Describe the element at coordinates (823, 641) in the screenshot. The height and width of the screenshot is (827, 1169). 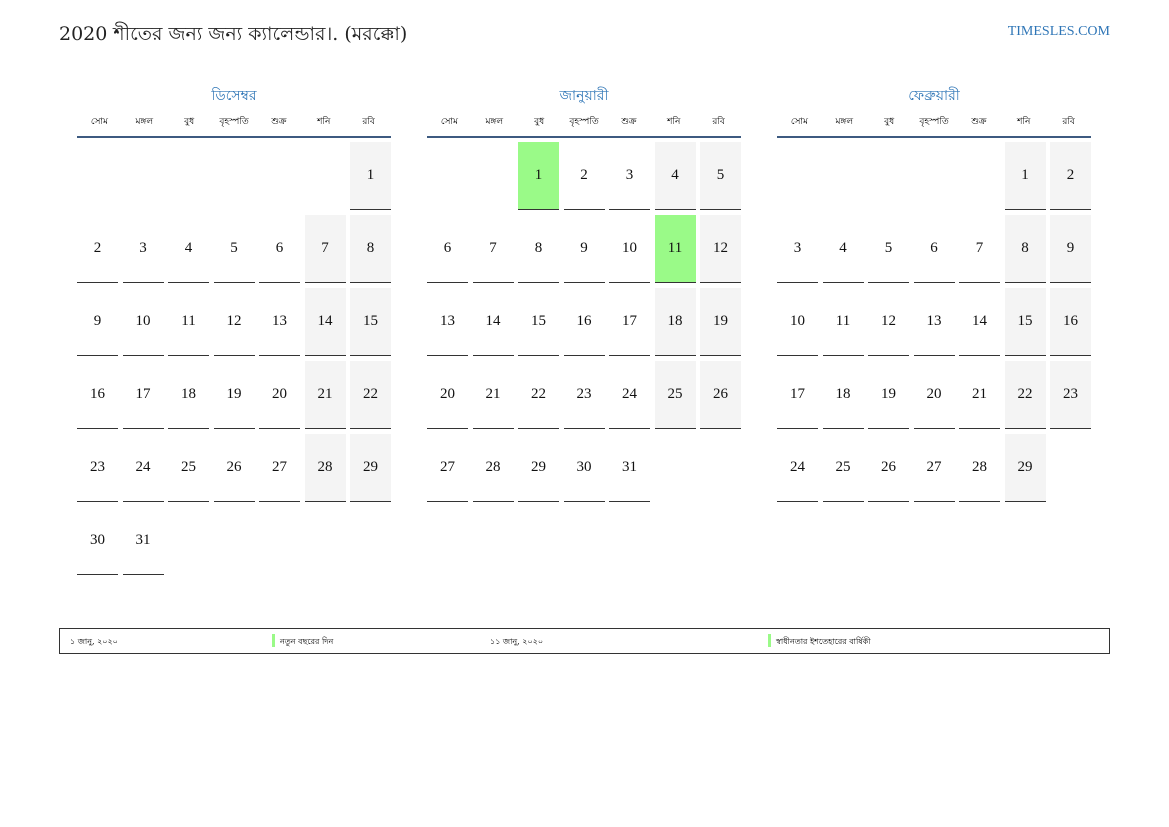
I see `legend-holiday: স্বাধীনতার ইশতেহারের বার্ষিকী` at that location.